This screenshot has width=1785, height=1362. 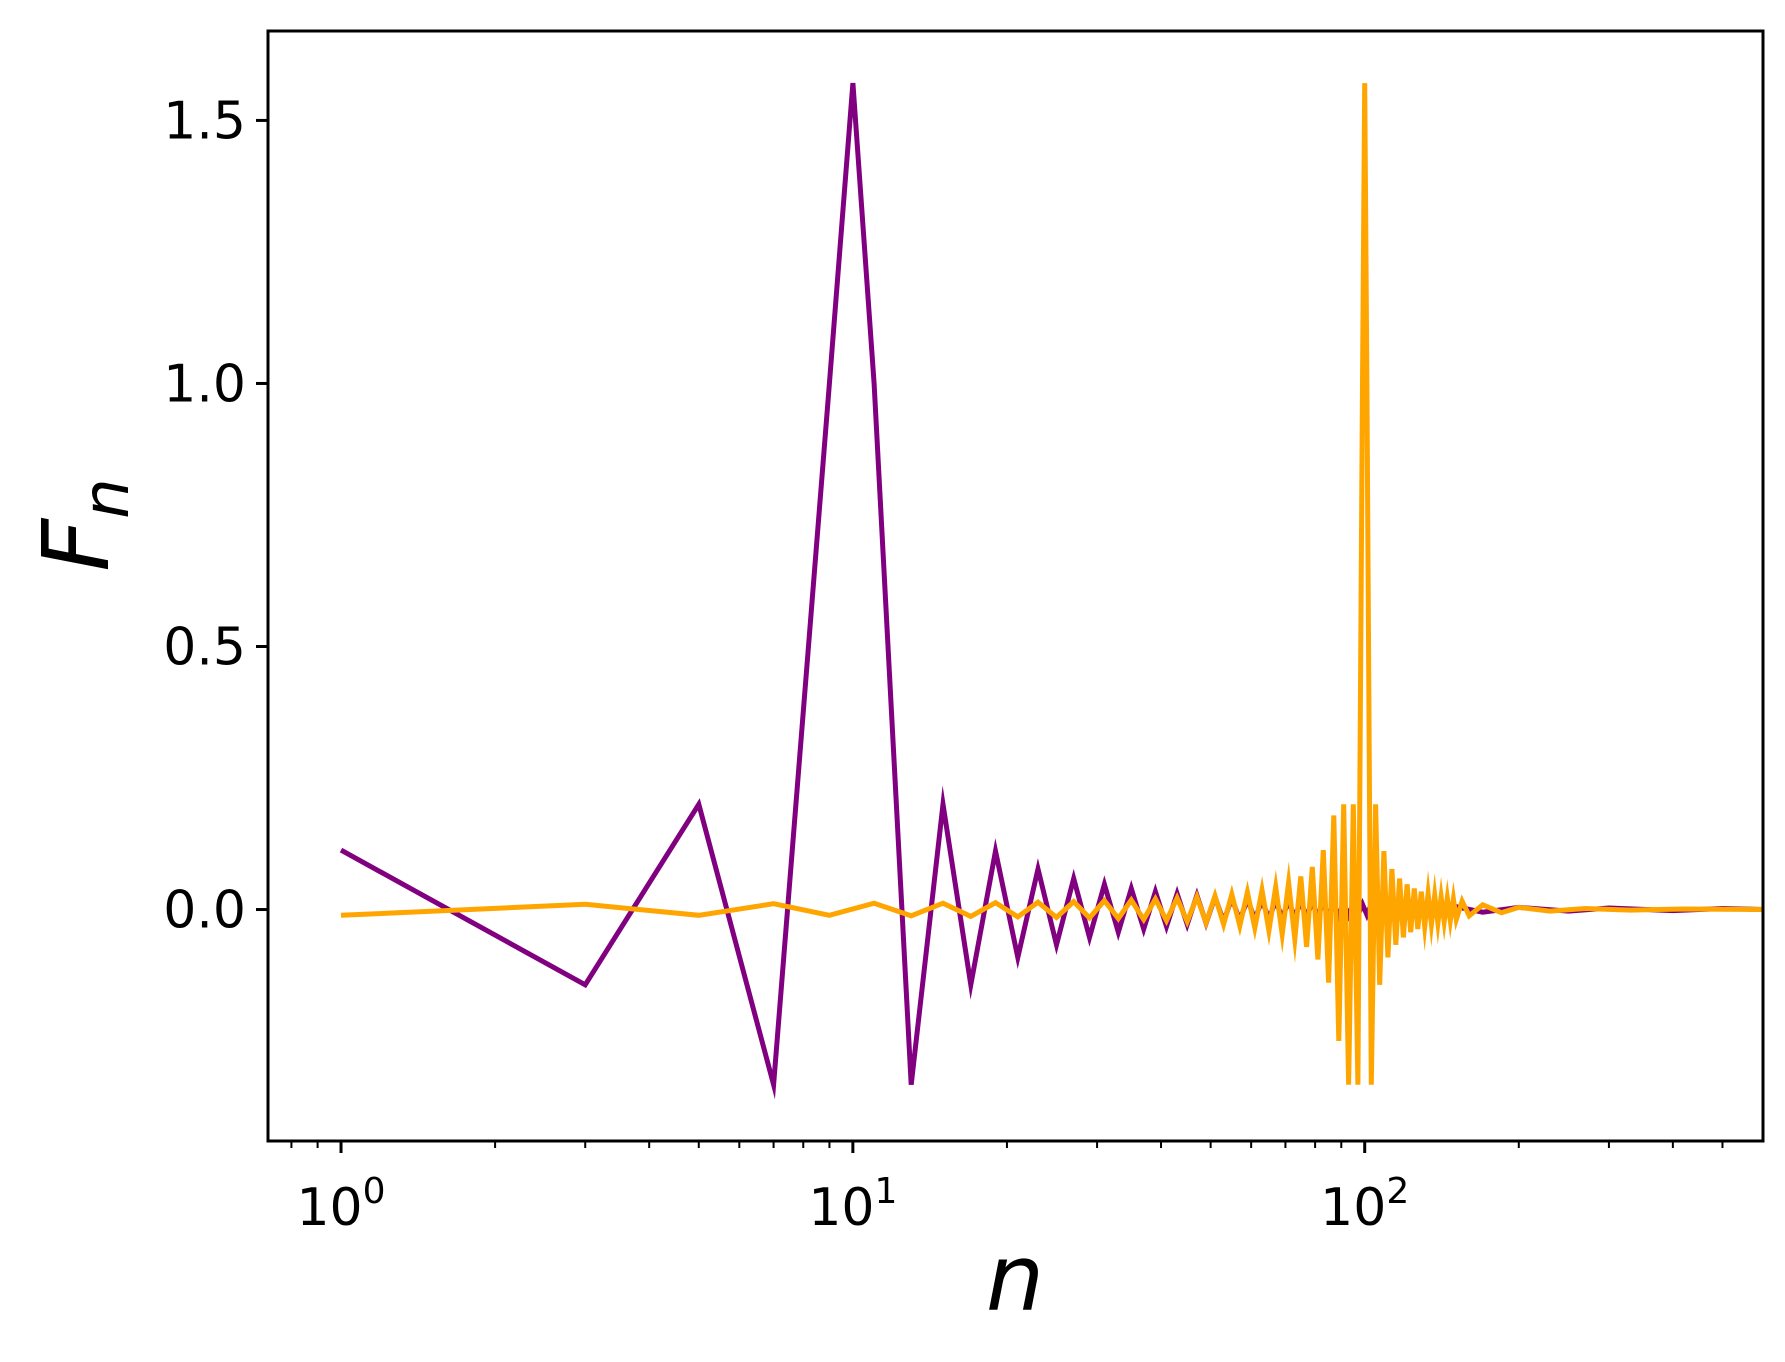 I want to click on y-axis-label: Fn, so click(x=83, y=524).